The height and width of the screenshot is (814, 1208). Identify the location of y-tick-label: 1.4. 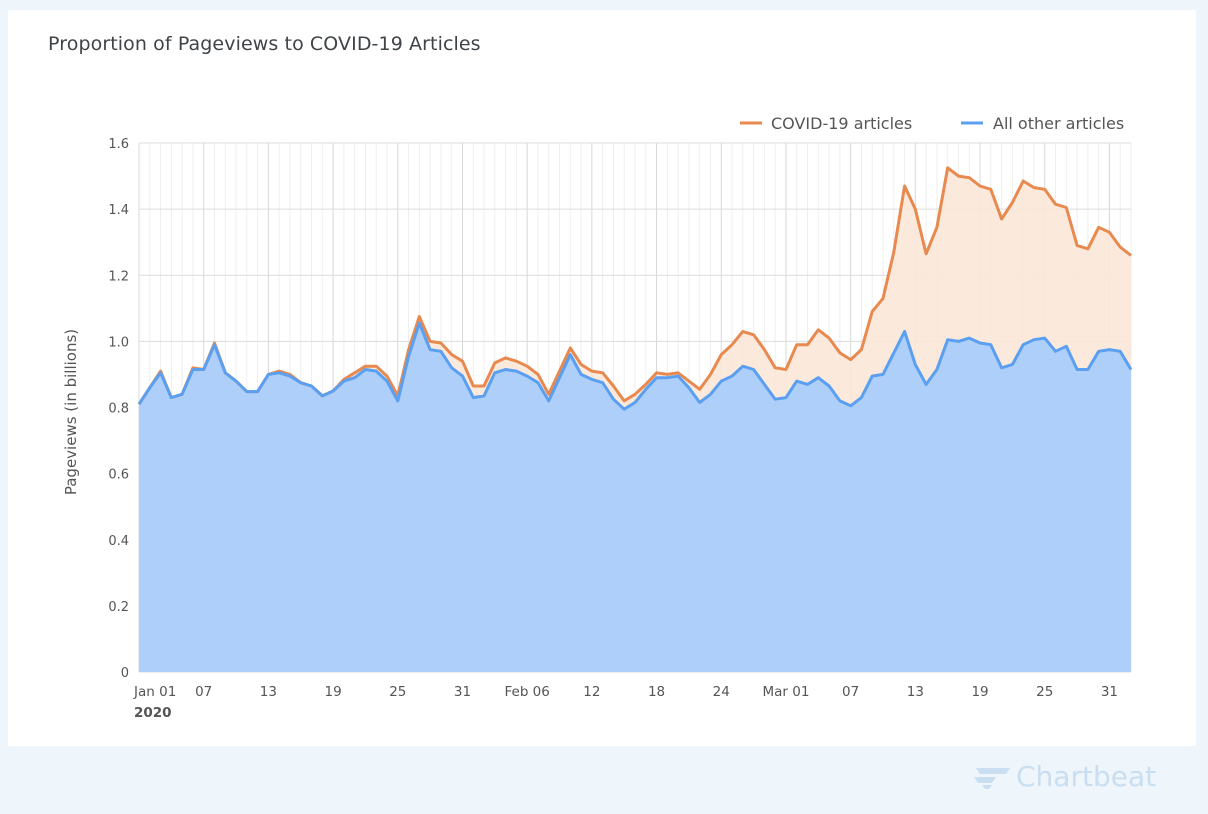
(118, 210).